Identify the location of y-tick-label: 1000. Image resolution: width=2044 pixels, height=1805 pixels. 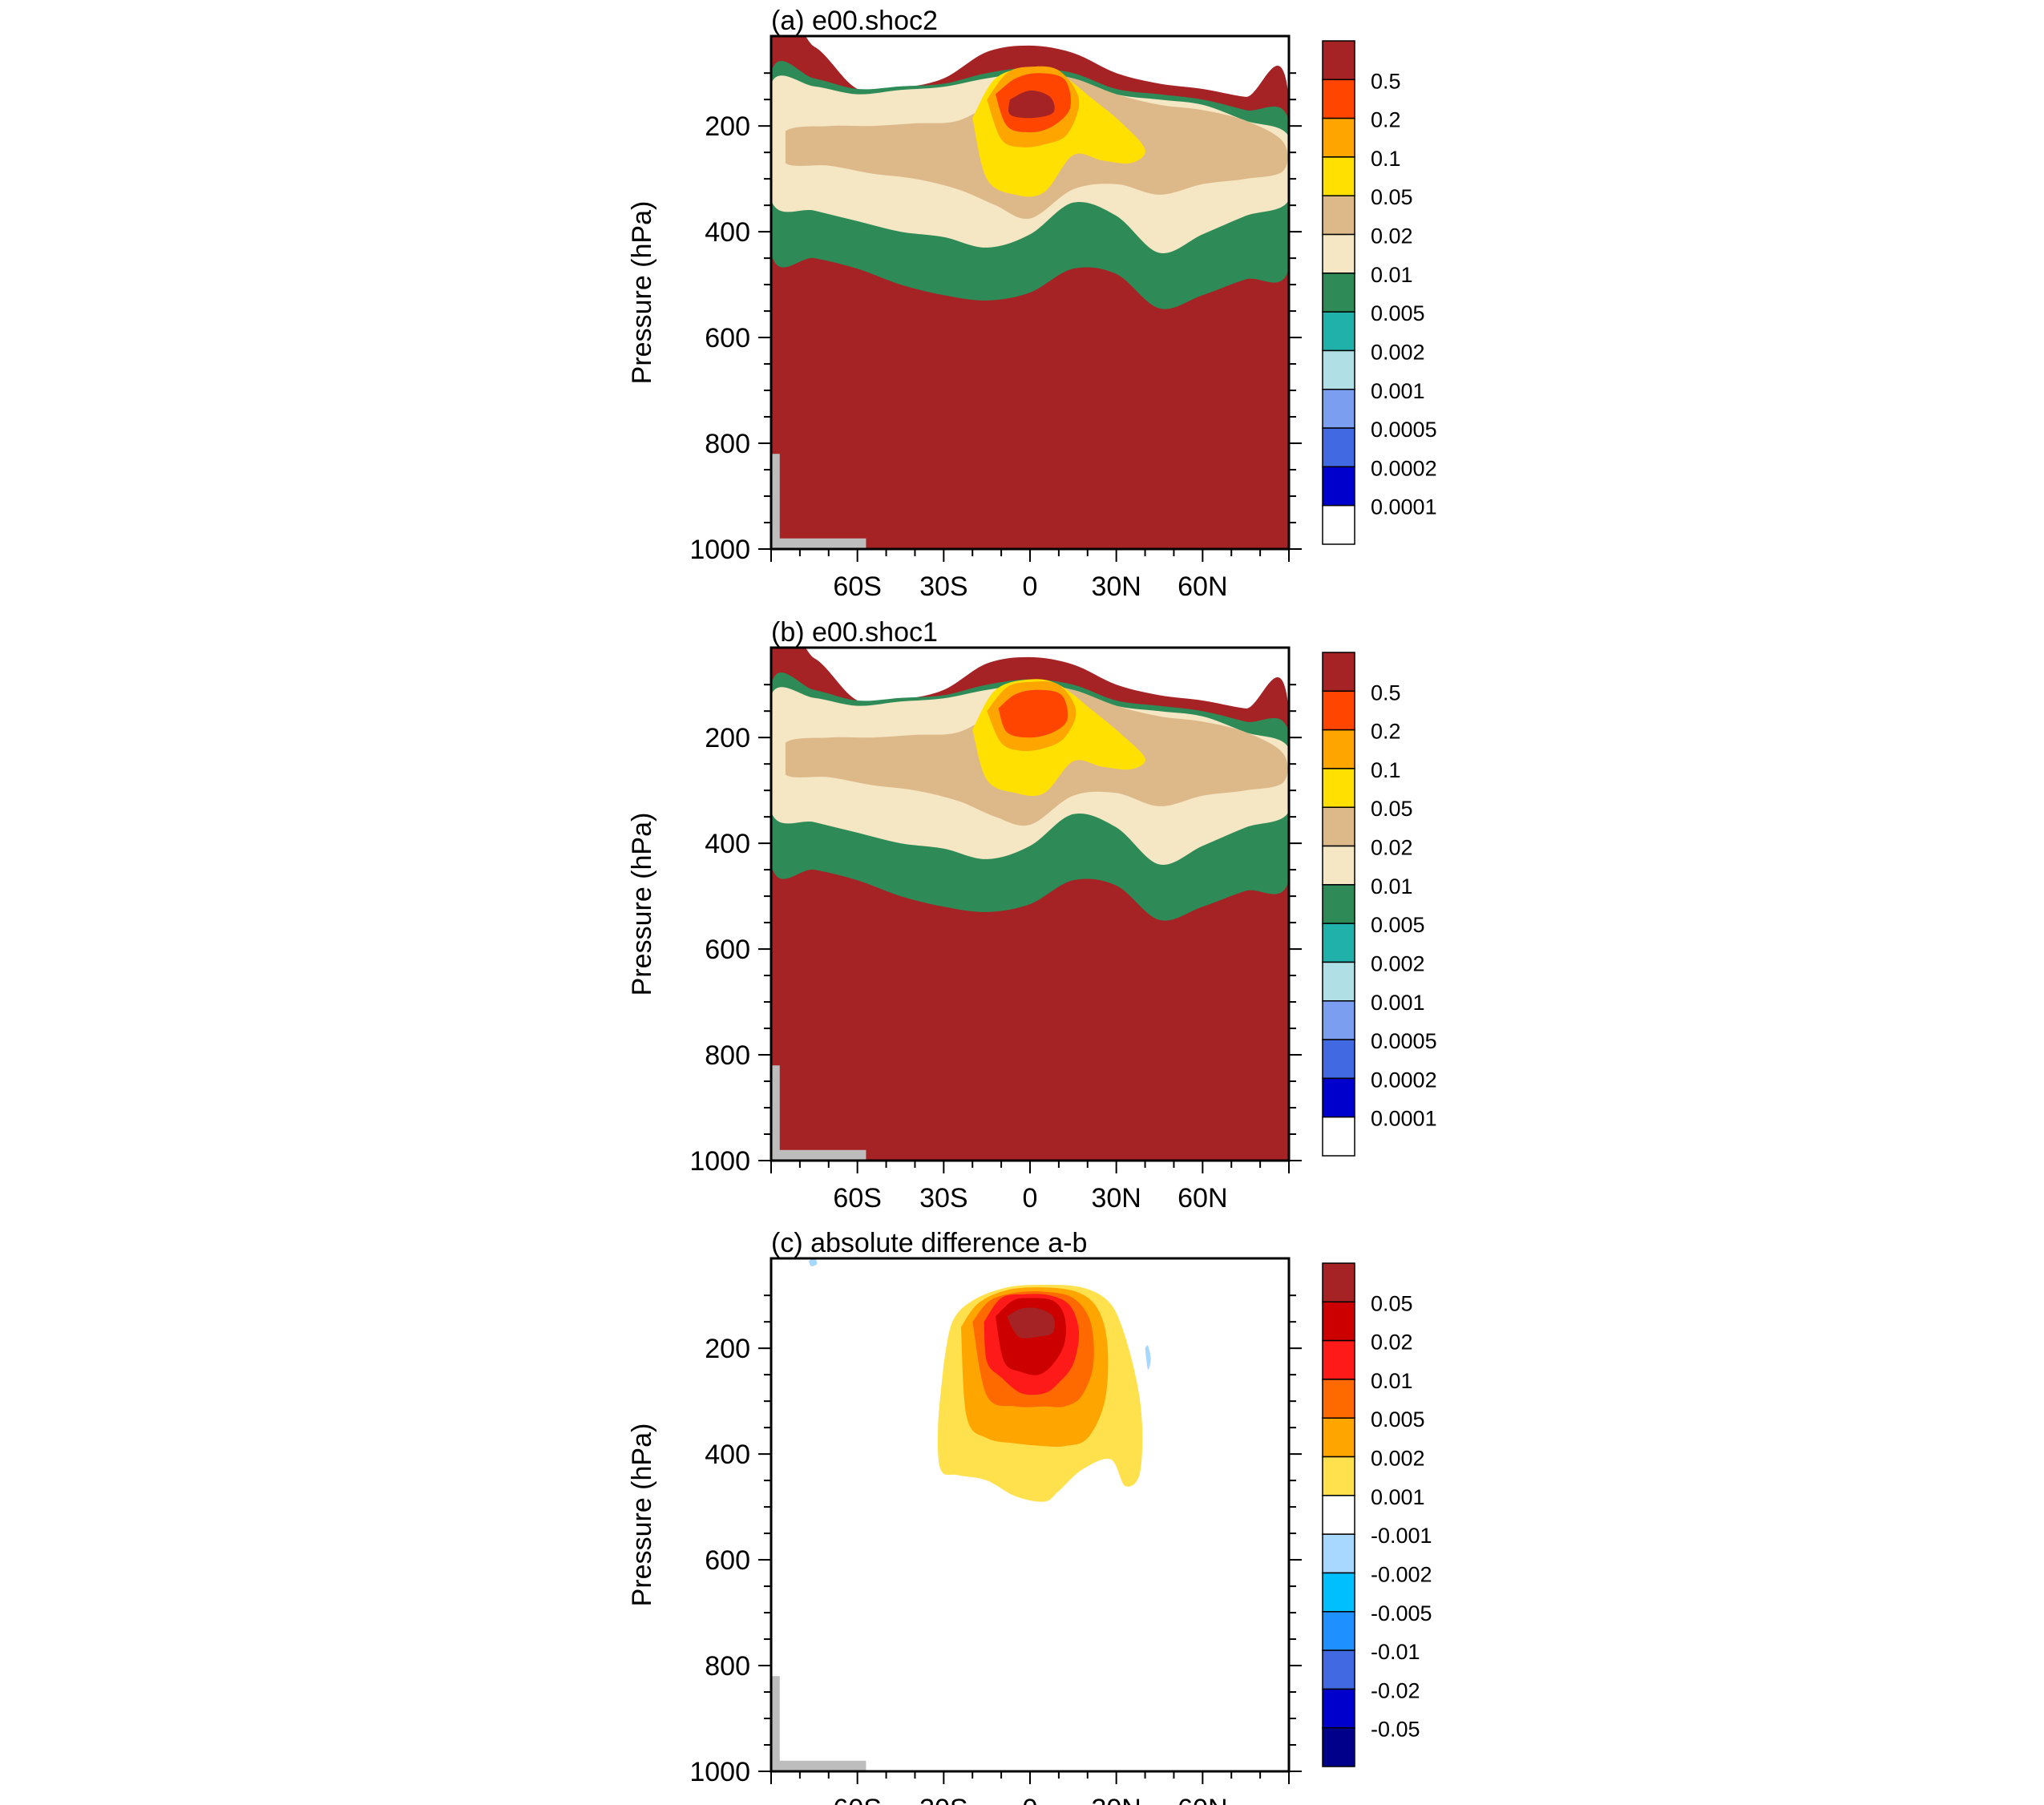
(719, 1161).